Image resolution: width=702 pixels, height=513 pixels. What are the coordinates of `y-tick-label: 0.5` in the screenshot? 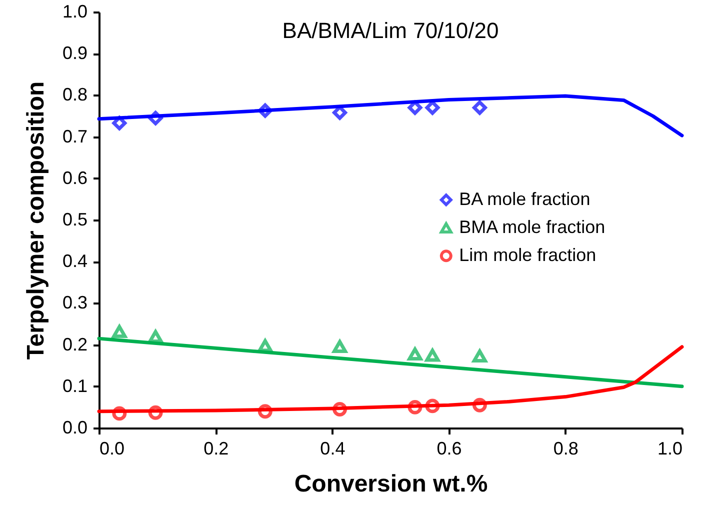 It's located at (75, 220).